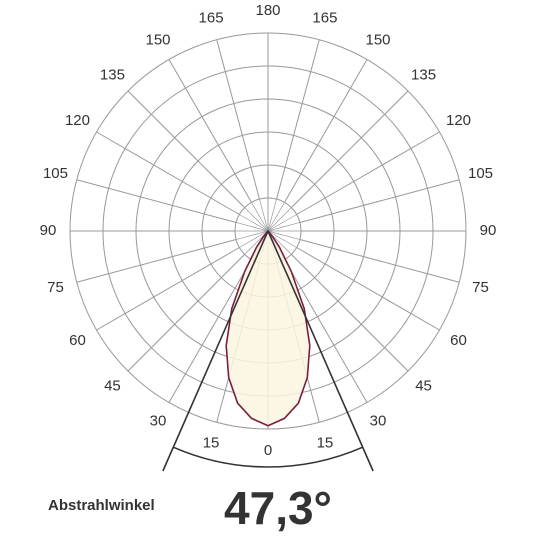  I want to click on angle-tick-label: 0, so click(268, 450).